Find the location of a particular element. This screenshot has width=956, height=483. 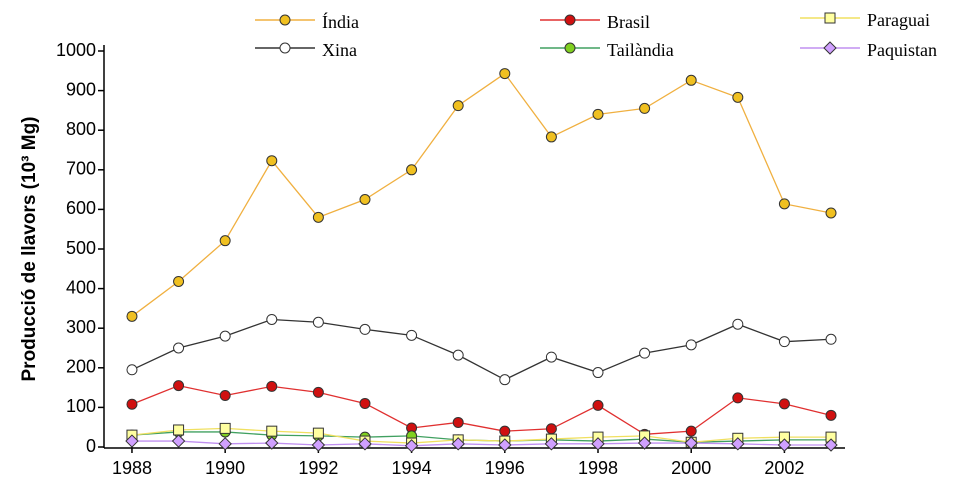

x-tick-label: 2002 is located at coordinates (784, 468).